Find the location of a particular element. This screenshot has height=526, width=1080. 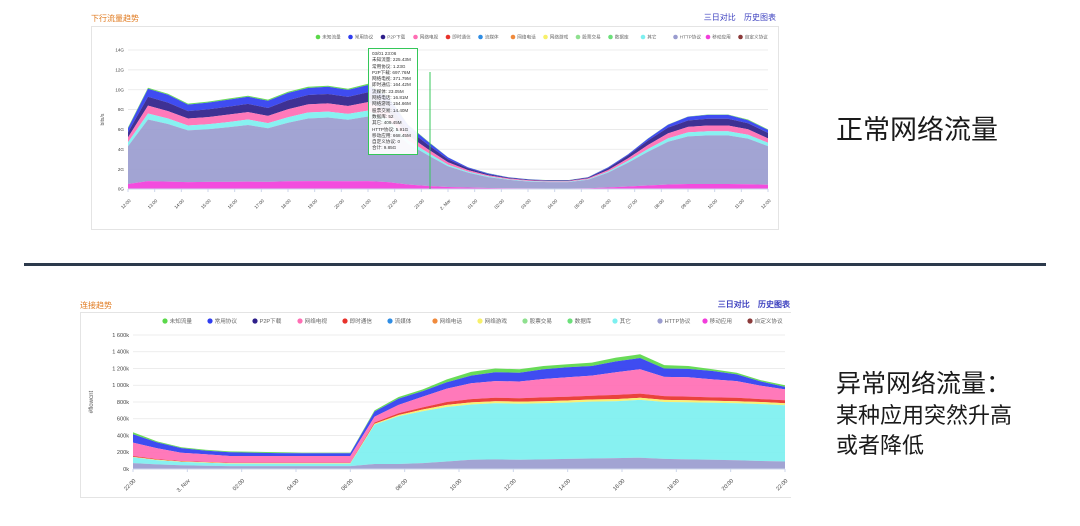

tooltip-line: 网络电视: 371.79M is located at coordinates (391, 79).